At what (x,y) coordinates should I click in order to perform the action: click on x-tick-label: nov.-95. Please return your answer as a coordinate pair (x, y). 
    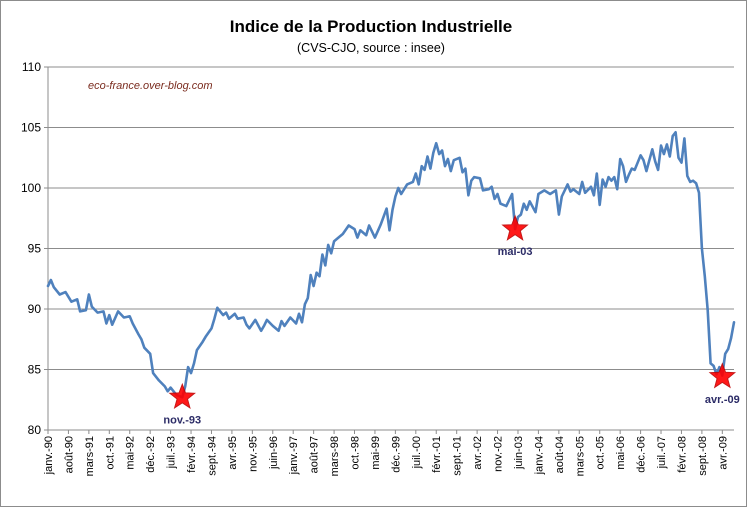
    Looking at the image, I should click on (253, 454).